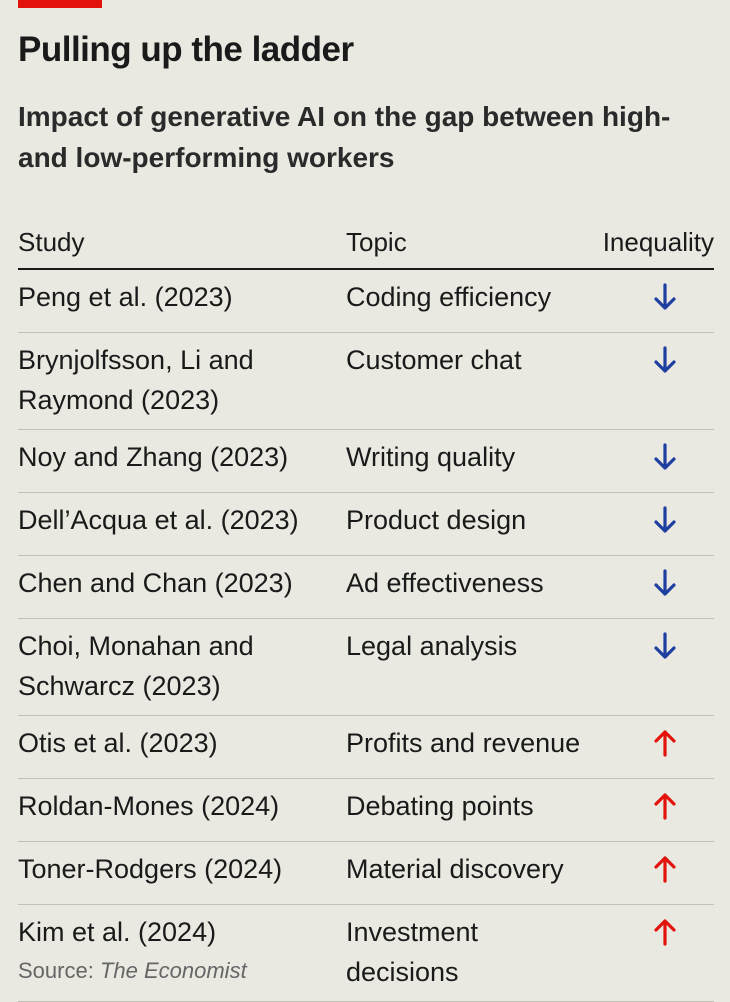  I want to click on study-cell: Chen and Chan (2023), so click(182, 587).